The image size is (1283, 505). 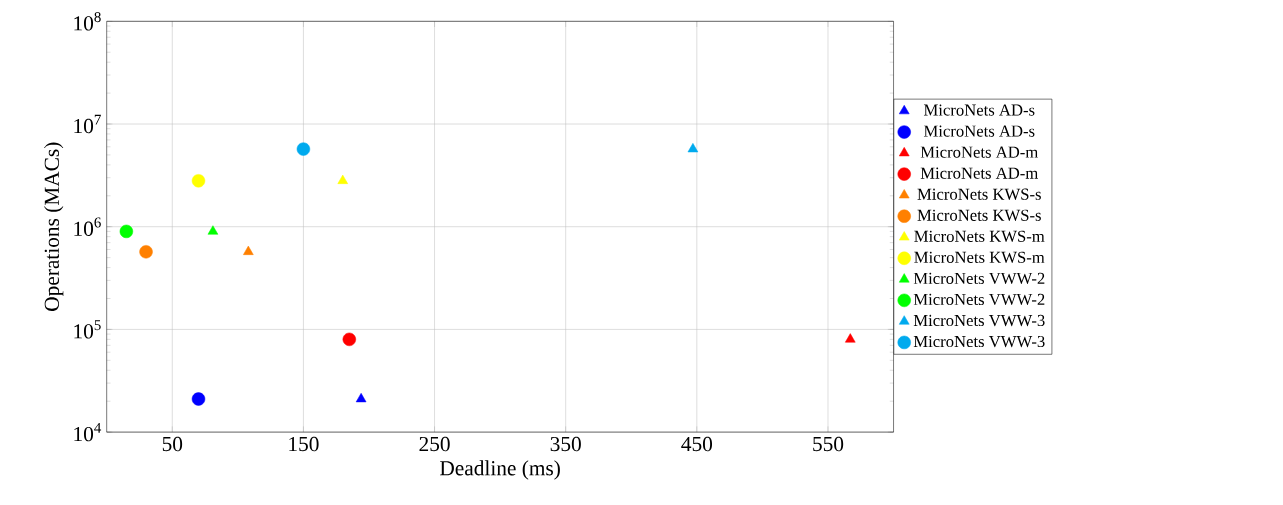 I want to click on x-tick-label: 450, so click(x=697, y=443).